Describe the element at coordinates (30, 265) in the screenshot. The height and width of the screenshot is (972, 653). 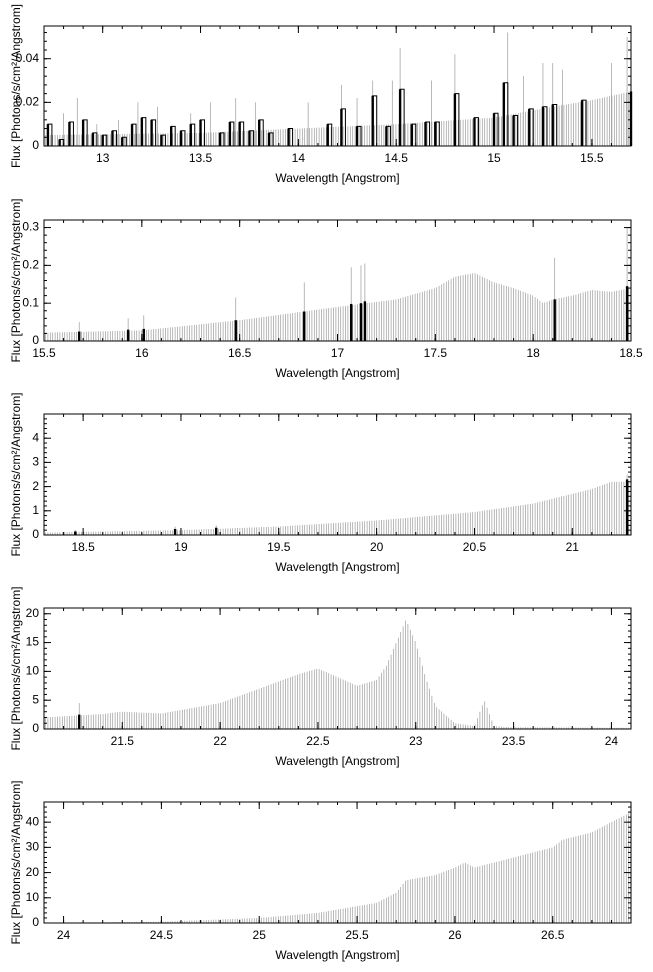
I see `y-tick-label: 0.2` at that location.